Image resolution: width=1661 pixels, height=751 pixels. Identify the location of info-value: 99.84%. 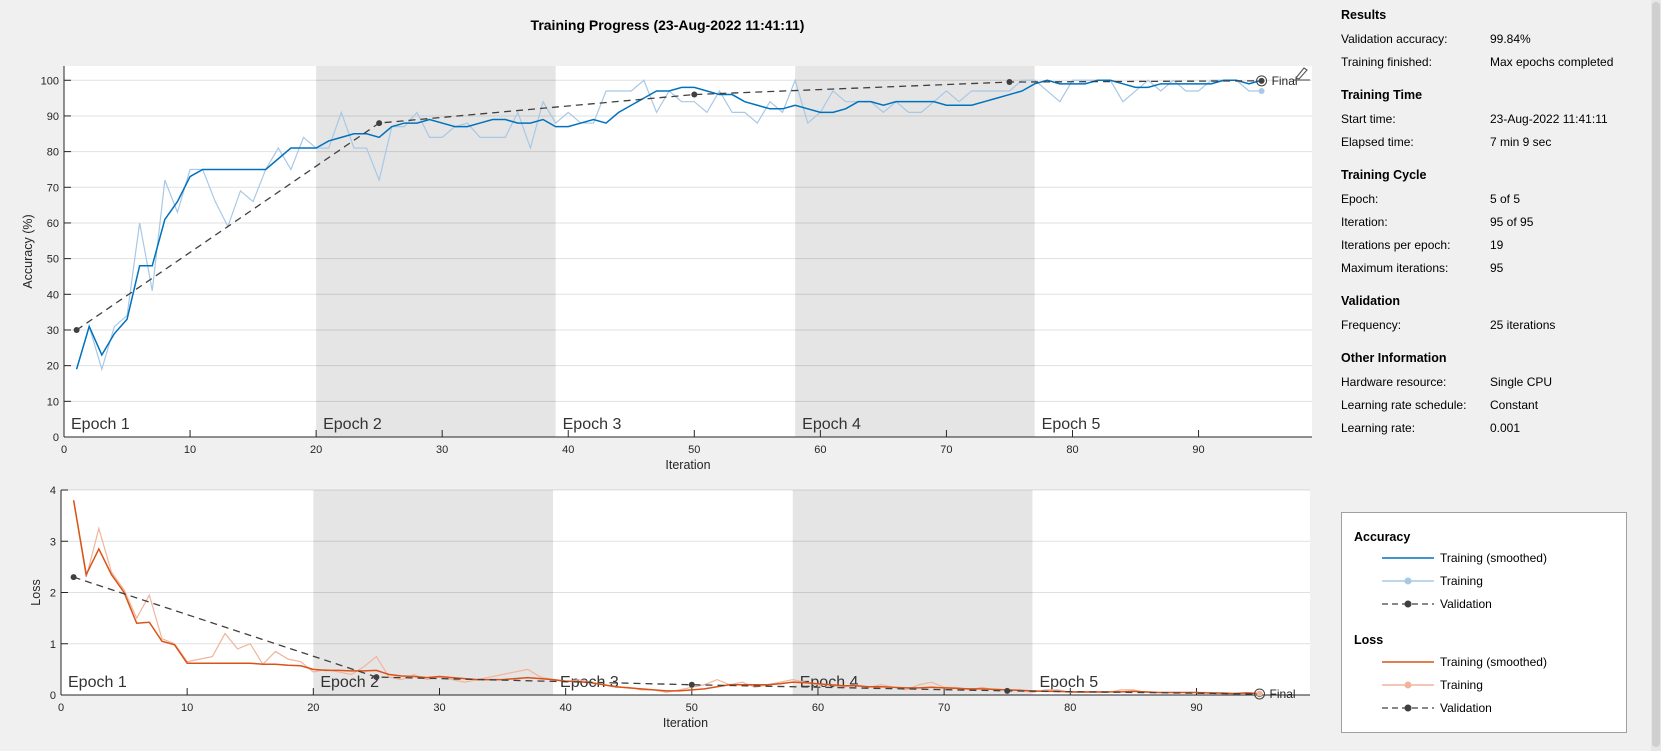
(1510, 39).